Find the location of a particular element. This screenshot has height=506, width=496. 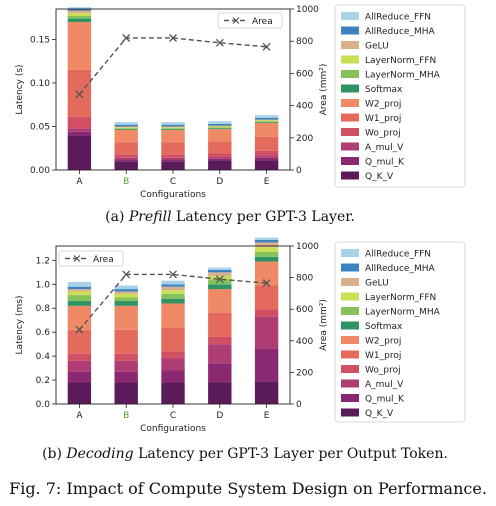

bar-segment-allreduce-ffn-c is located at coordinates (173, 123).